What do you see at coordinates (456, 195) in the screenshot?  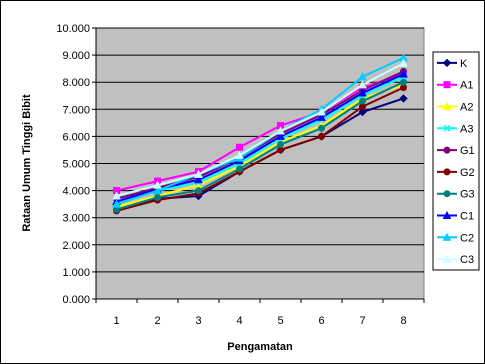 I see `legend-item-g3: G3` at bounding box center [456, 195].